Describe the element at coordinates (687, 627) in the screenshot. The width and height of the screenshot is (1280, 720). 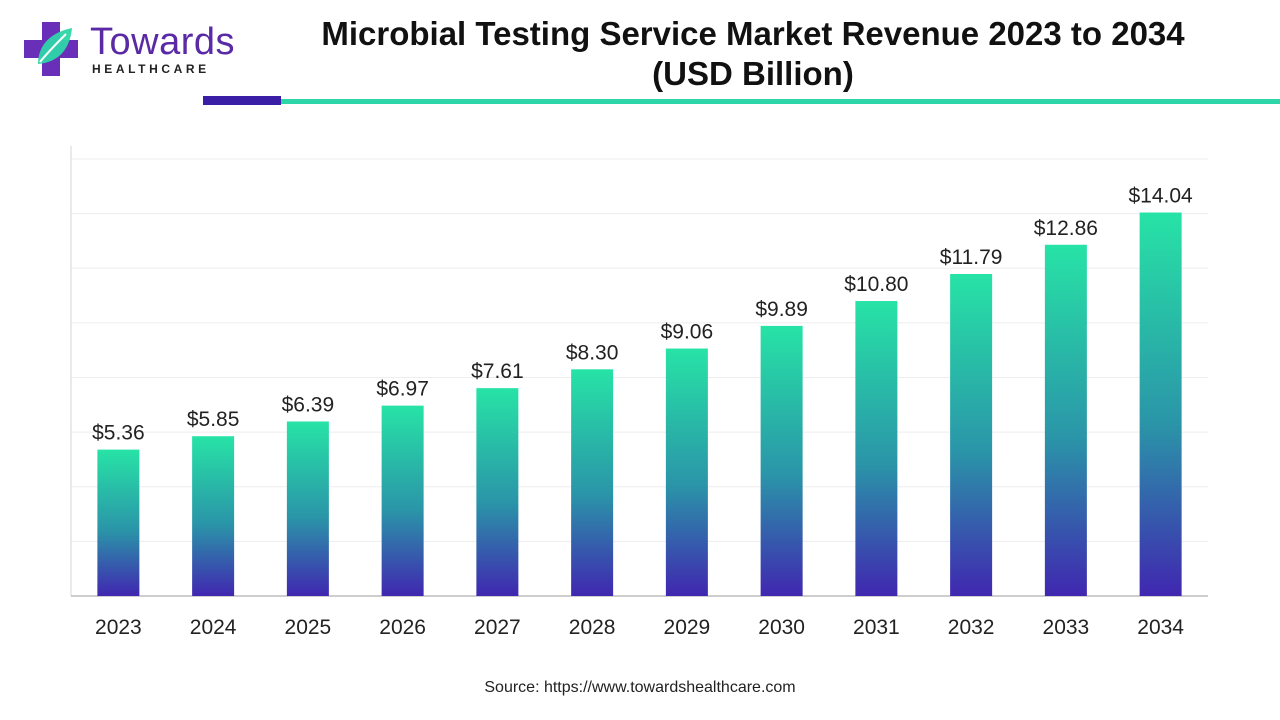
I see `x-tick-label: 2029` at that location.